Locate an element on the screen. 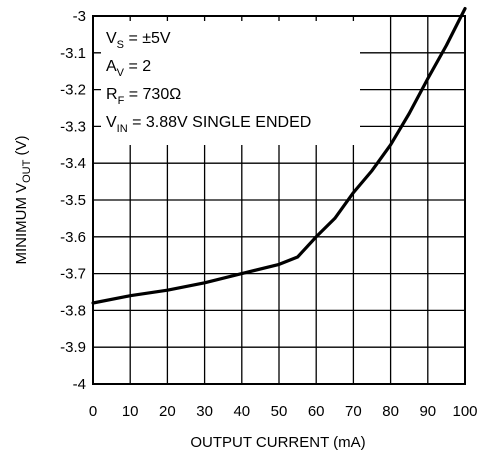  y-tick-labels: -3 -3.1 -3.2 -3.3 -3.4 -3.5 -3.6 -3.7 -3.8 -3.9 -4 is located at coordinates (73, 200).